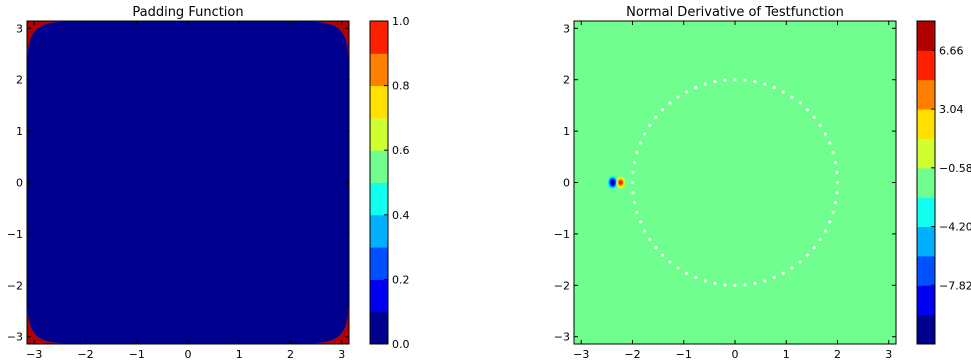  Describe the element at coordinates (955, 168) in the screenshot. I see `colorbar-tick-label: −0.58` at that location.